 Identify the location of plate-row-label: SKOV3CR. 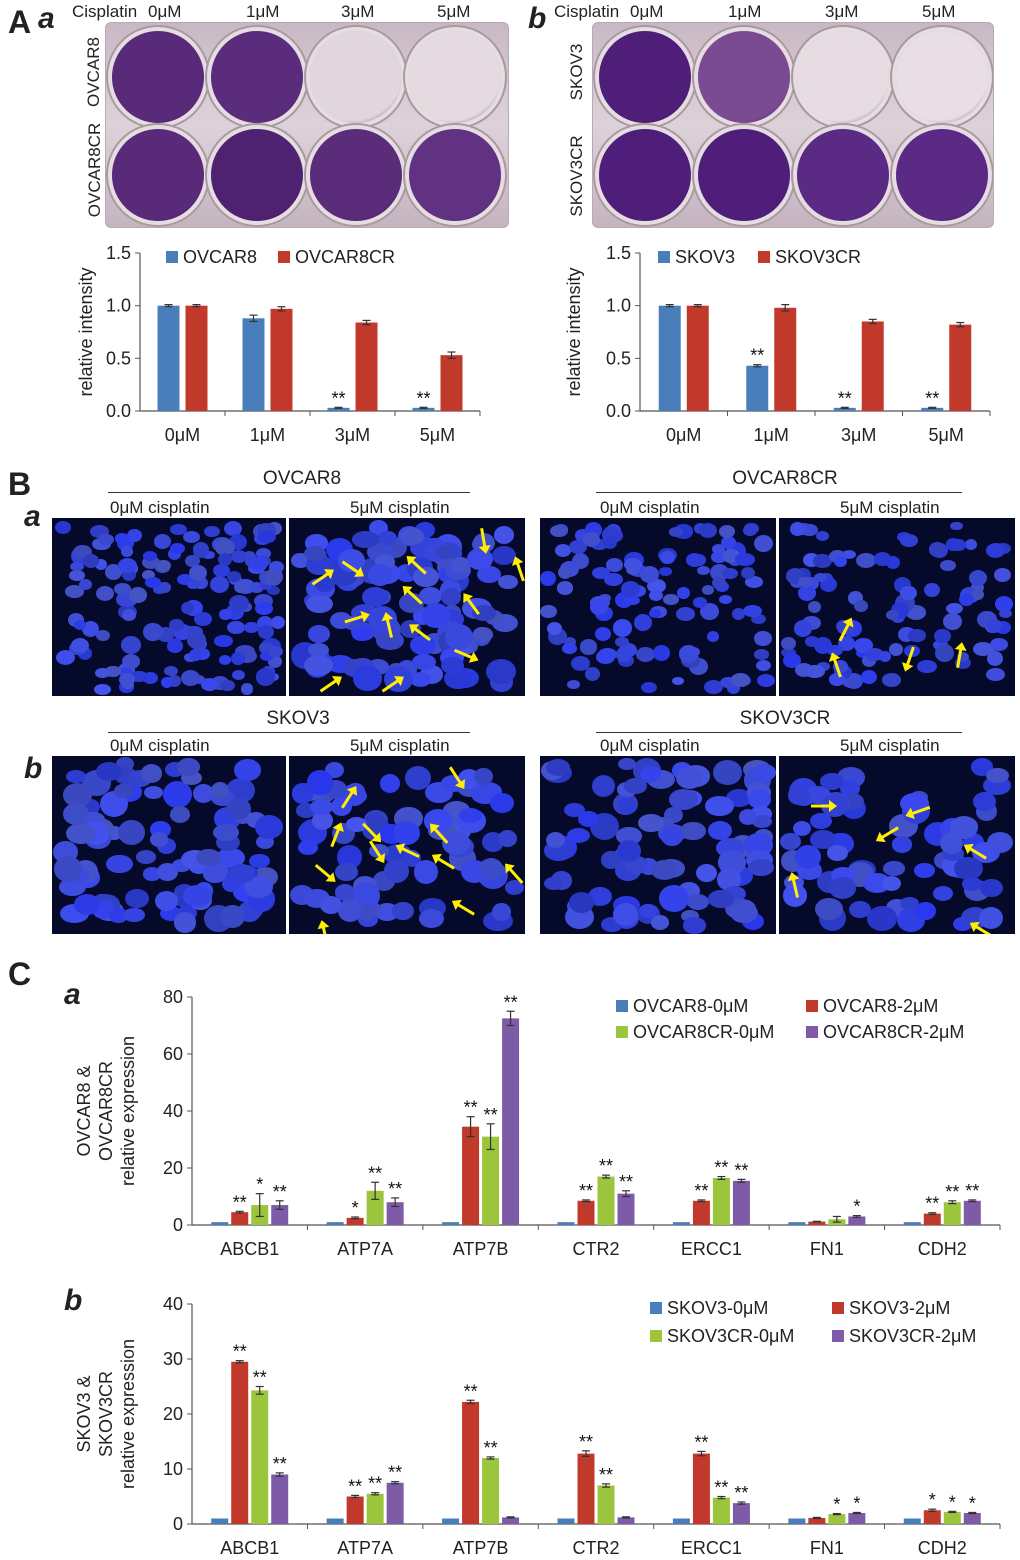
(576, 176).